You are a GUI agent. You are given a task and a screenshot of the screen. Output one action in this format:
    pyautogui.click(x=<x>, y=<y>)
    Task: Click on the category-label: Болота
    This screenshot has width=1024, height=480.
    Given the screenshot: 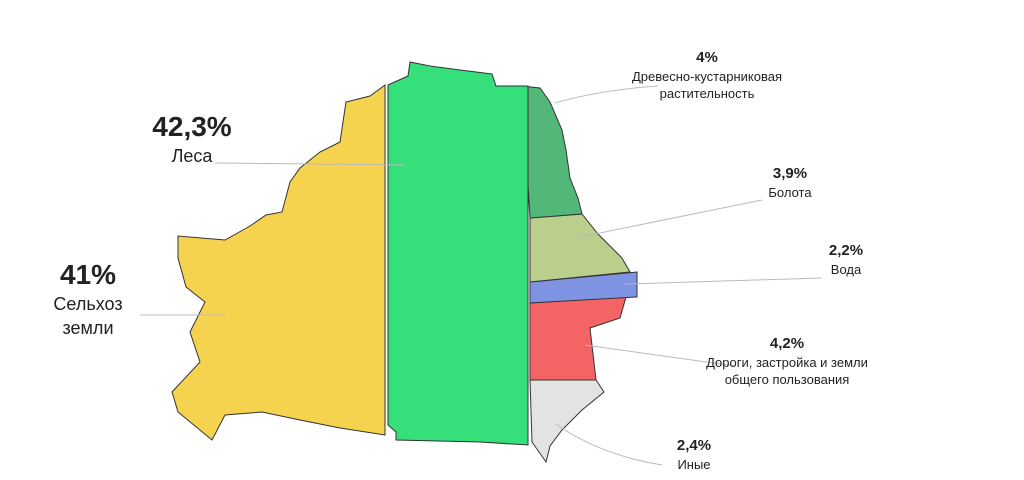 What is the action you would take?
    pyautogui.click(x=790, y=192)
    